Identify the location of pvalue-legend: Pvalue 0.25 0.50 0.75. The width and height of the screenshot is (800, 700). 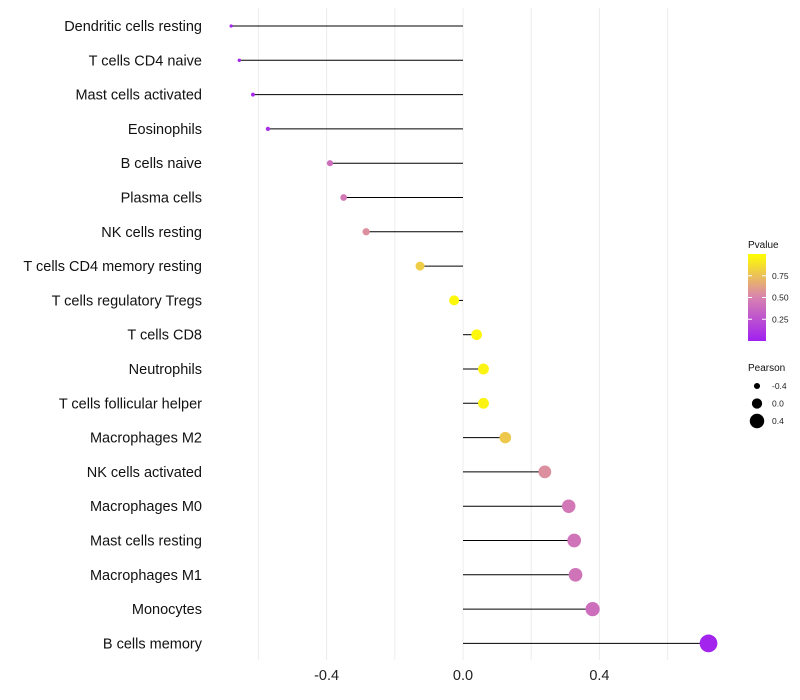
(768, 290).